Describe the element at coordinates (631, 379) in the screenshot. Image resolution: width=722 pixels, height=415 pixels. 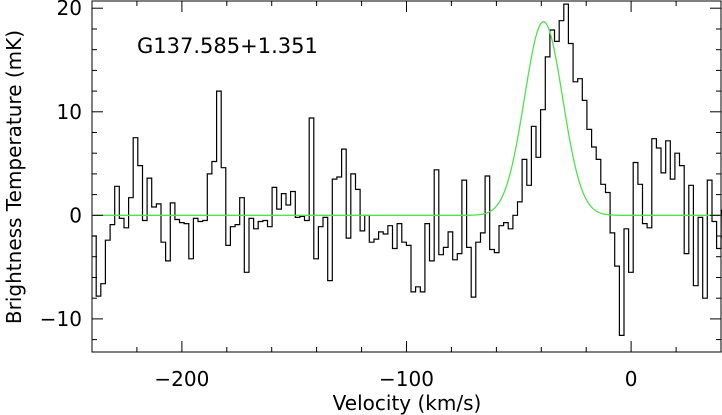
I see `x-tick-label: 0` at that location.